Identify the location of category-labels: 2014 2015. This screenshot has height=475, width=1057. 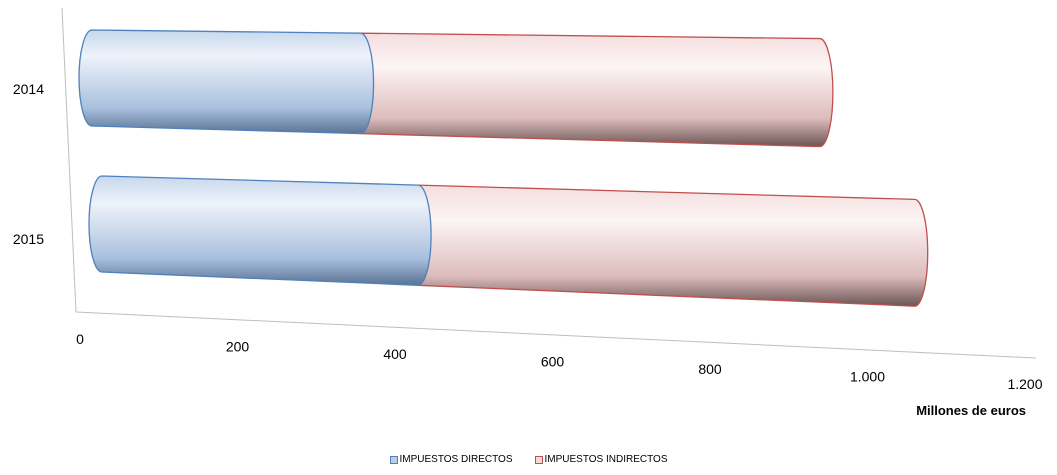
(28, 164).